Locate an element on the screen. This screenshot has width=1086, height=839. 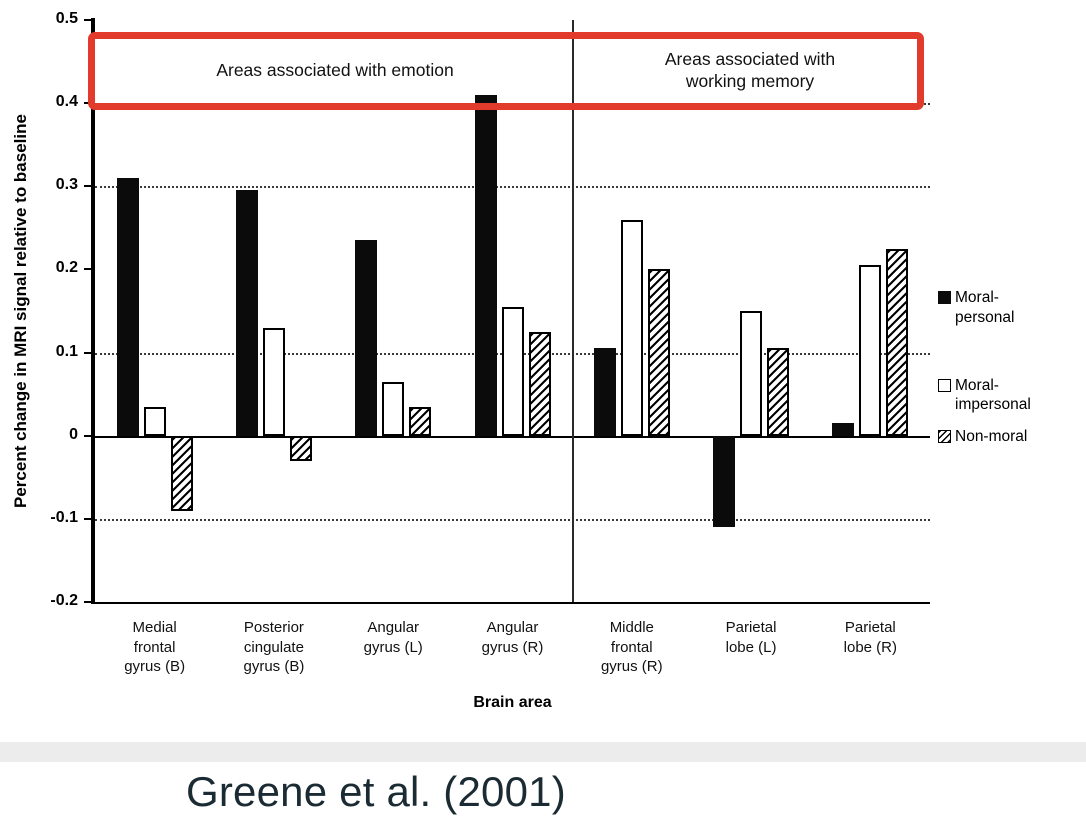
legend-item-label: Moral- impersonal is located at coordinates (993, 395).